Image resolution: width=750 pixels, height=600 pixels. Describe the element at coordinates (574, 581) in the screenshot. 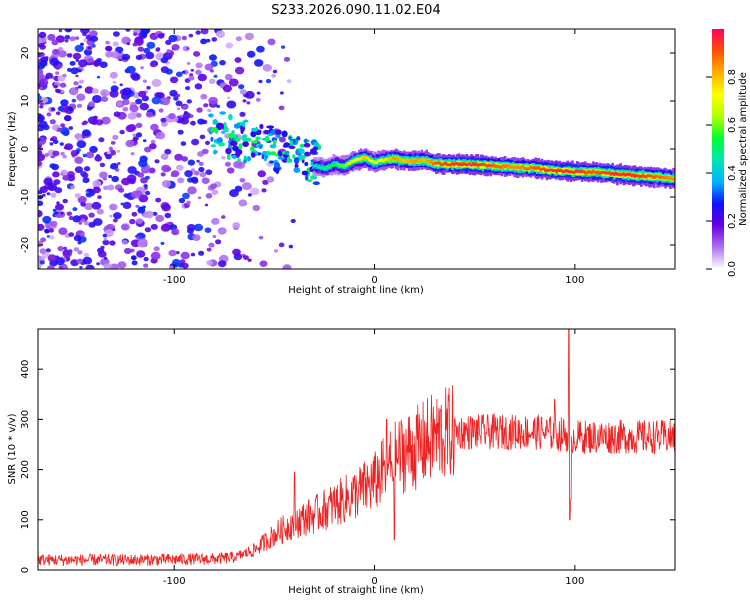

I see `snr-x-tick-label: 100` at that location.